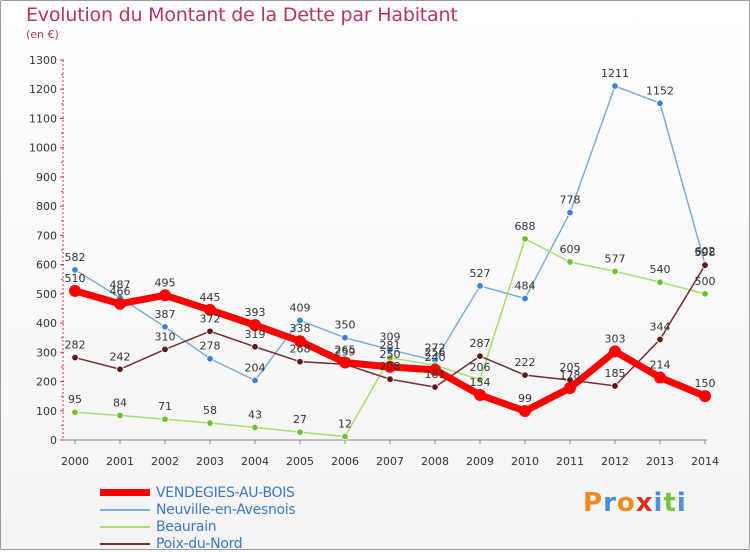  What do you see at coordinates (480, 343) in the screenshot?
I see `data-label: 287` at bounding box center [480, 343].